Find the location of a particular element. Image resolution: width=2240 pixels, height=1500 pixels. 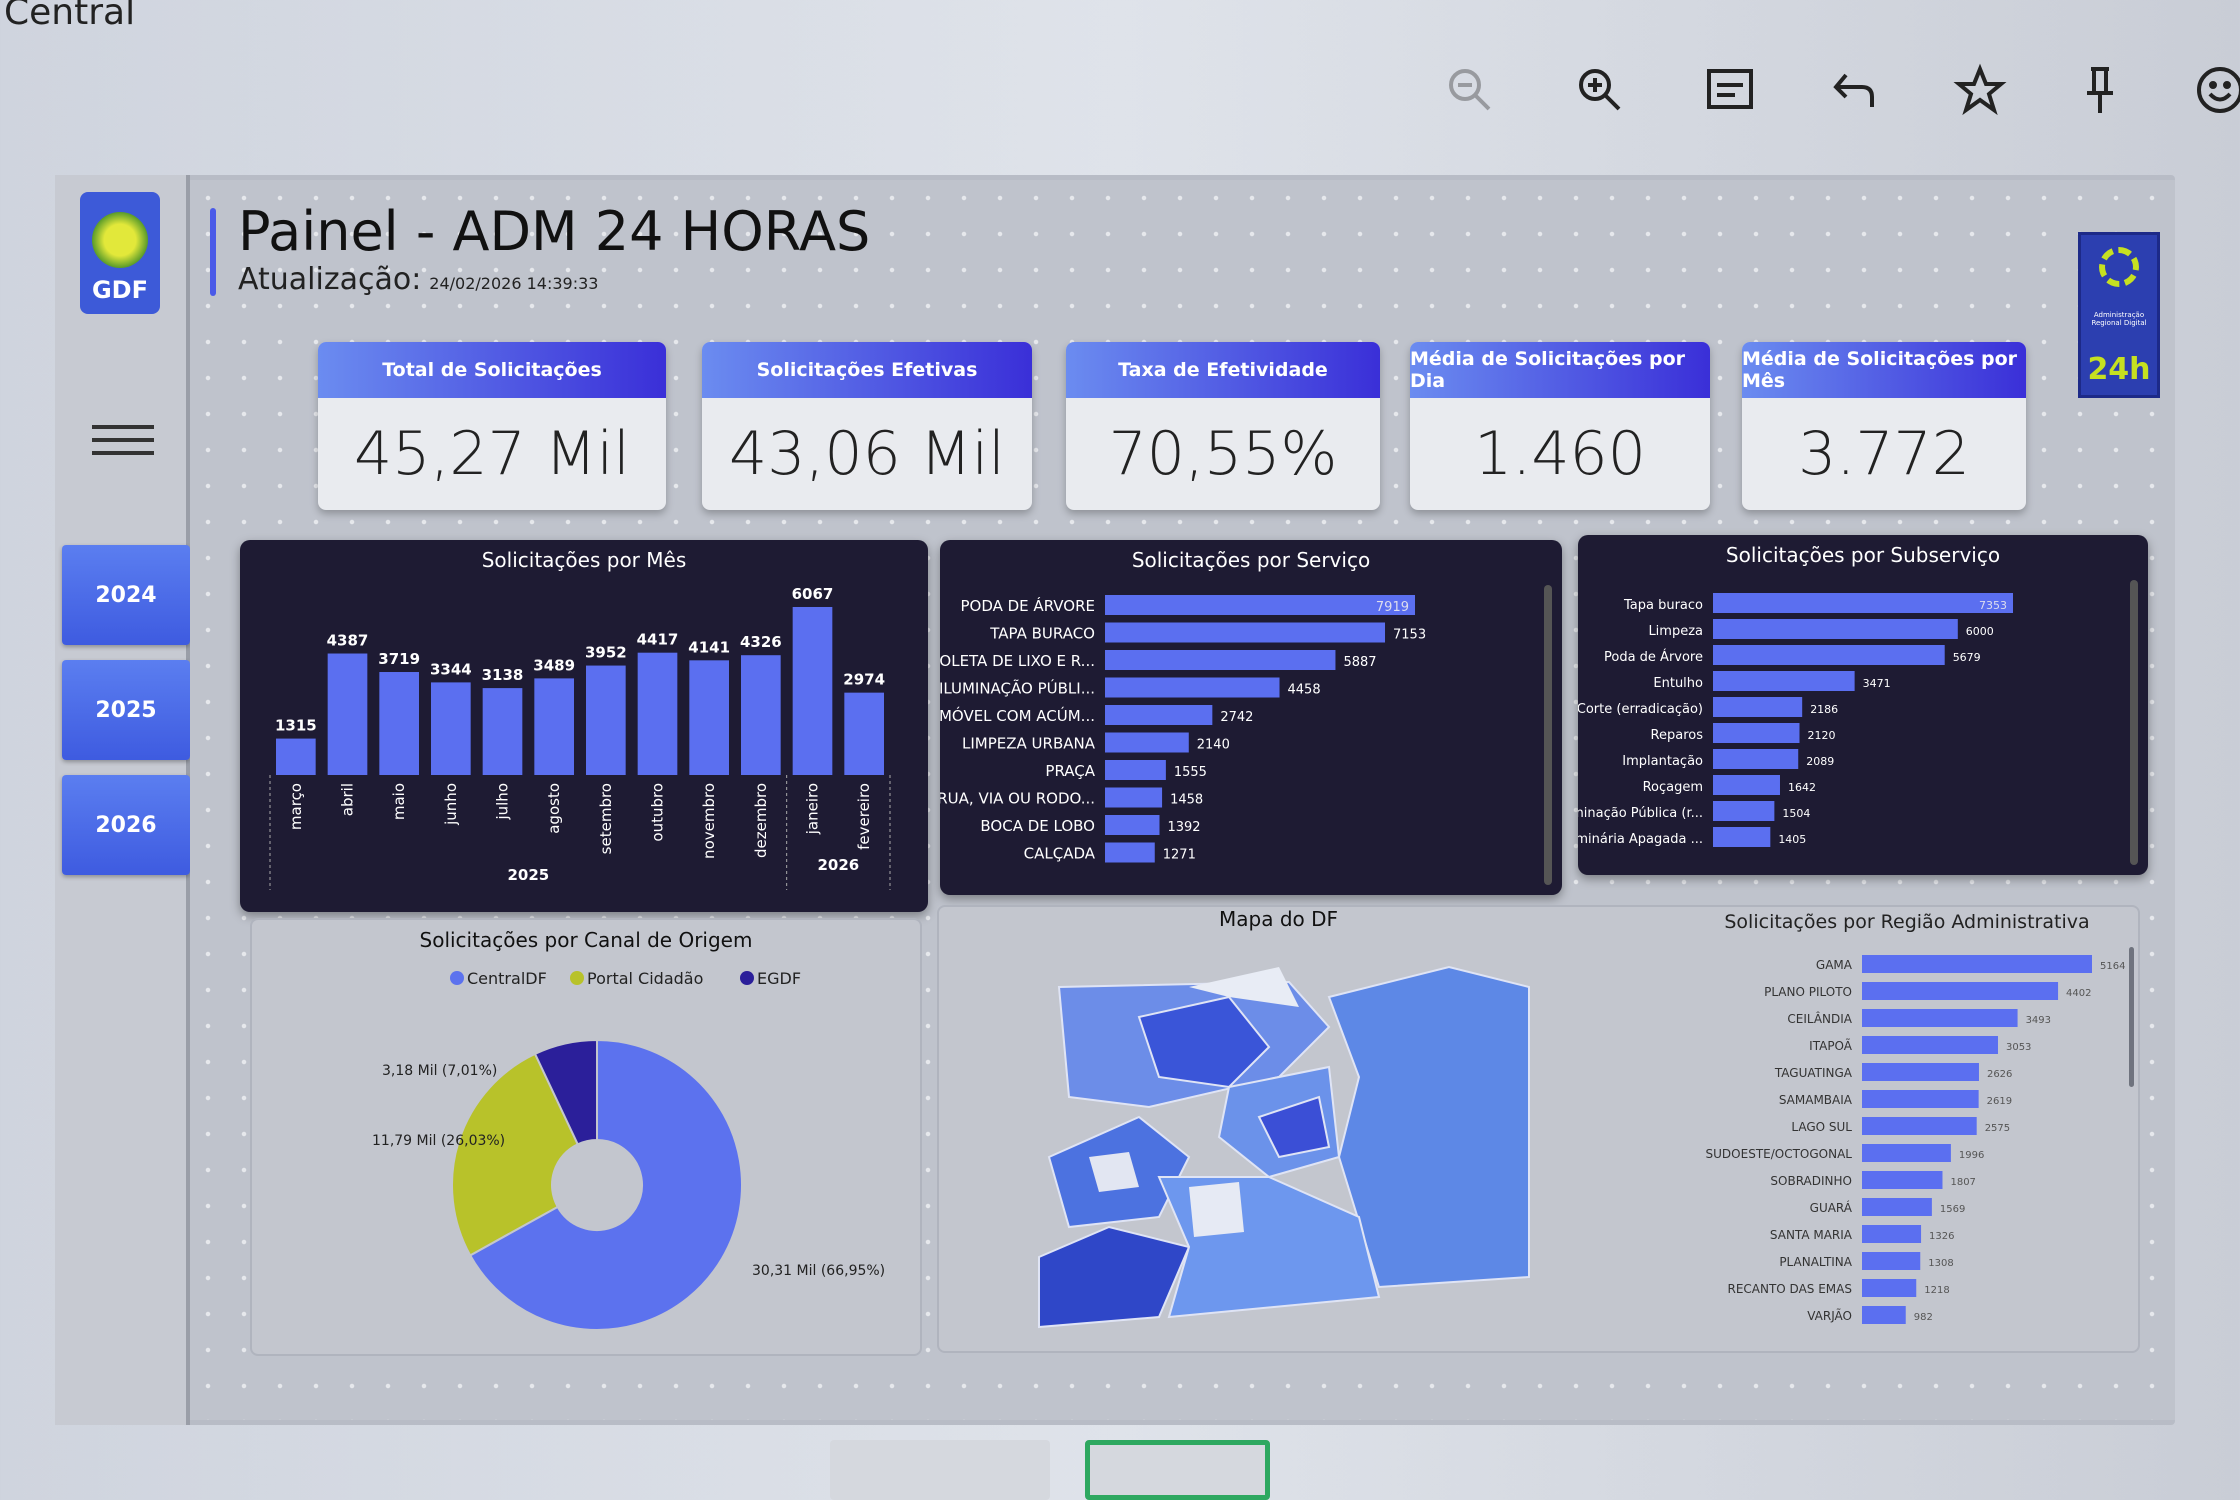

kpi-media-dia: Média de Solicitações por Dia 1.460 is located at coordinates (1560, 426).